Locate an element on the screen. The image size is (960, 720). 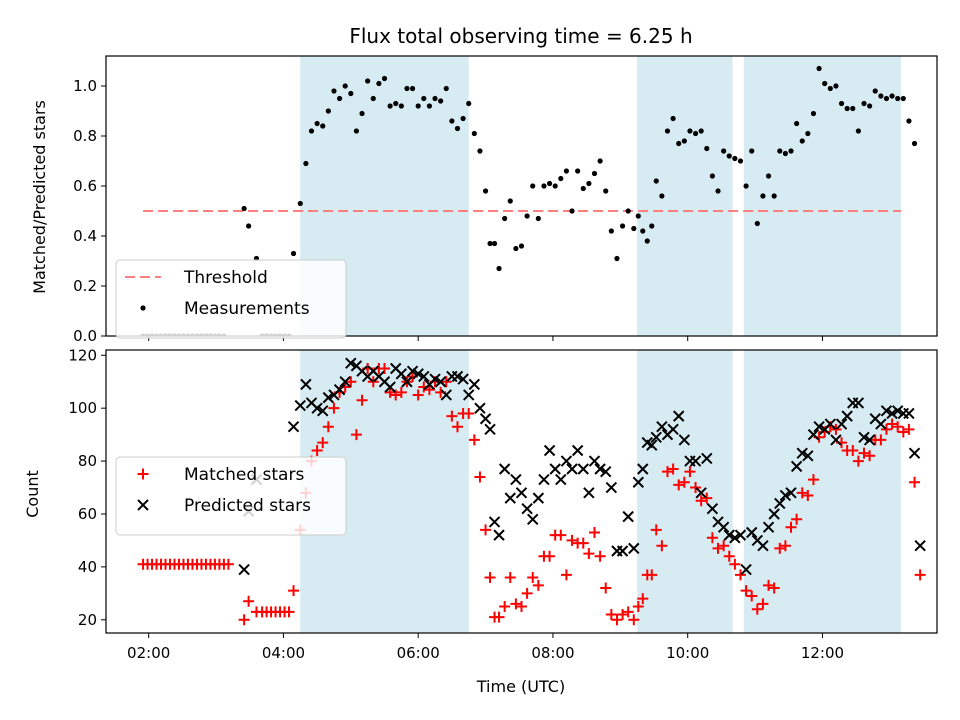
bottom-legend: Matched stars Predicted stars is located at coordinates (231, 496).